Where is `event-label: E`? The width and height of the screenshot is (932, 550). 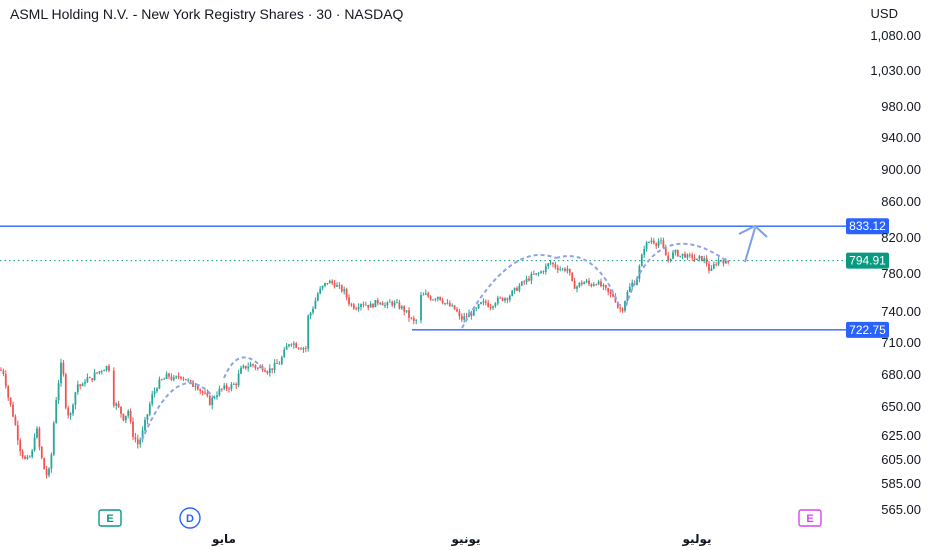 event-label: E is located at coordinates (109, 519).